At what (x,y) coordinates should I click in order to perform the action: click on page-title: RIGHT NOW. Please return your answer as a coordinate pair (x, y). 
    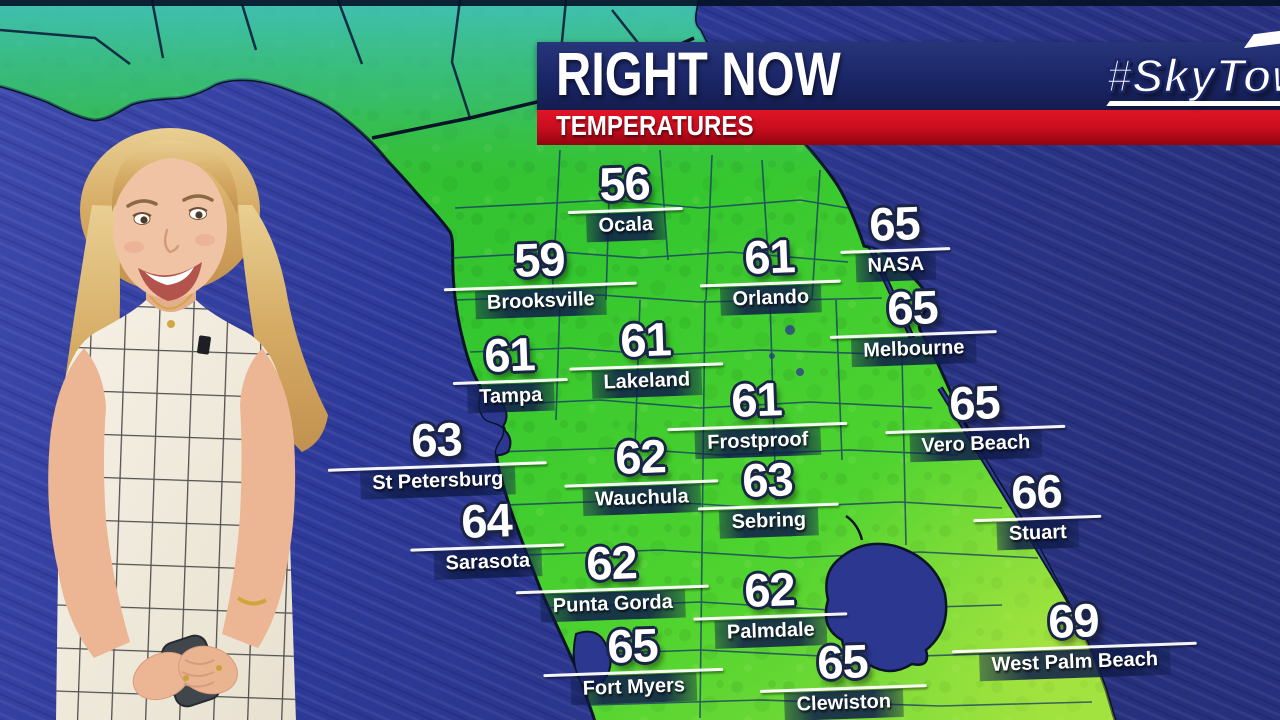
    Looking at the image, I should click on (698, 74).